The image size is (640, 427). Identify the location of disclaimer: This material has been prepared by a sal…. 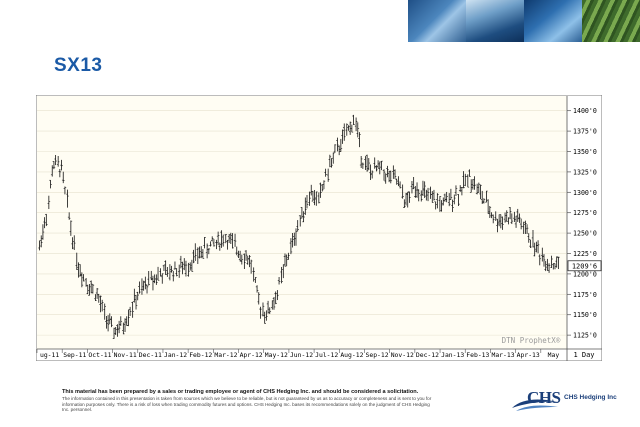
(247, 401).